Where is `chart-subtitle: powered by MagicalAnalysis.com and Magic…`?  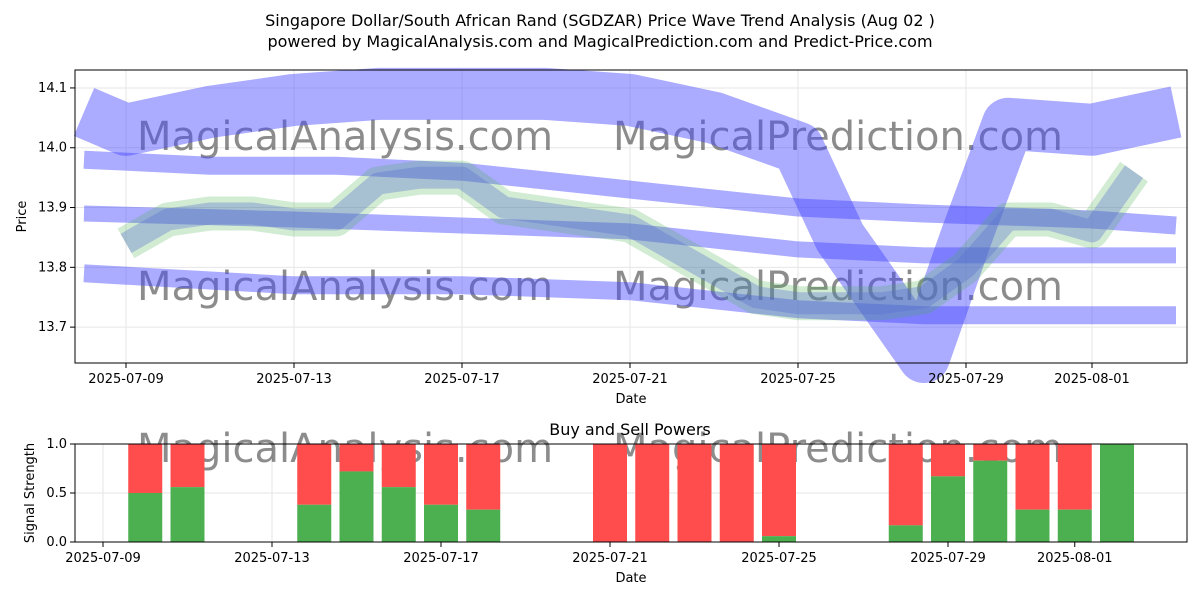
chart-subtitle: powered by MagicalAnalysis.com and Magic… is located at coordinates (599, 41).